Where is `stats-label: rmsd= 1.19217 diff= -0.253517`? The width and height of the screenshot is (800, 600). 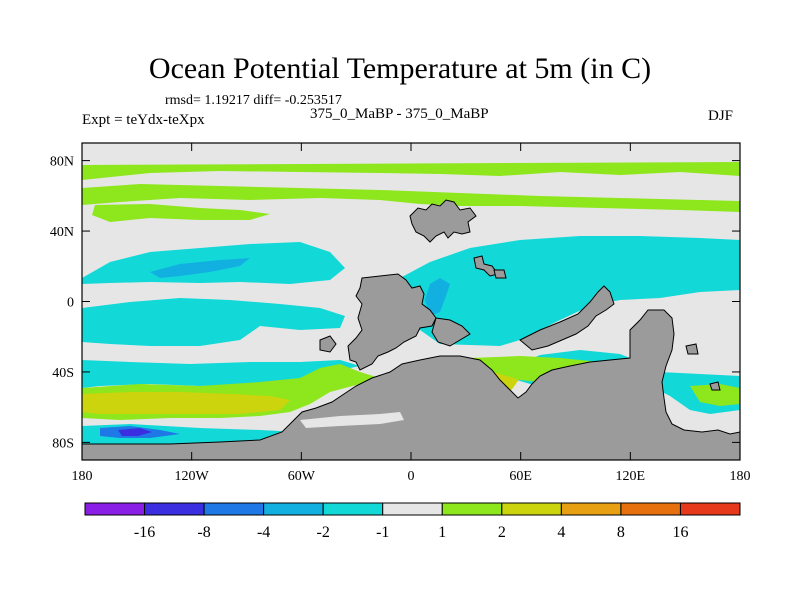 stats-label: rmsd= 1.19217 diff= -0.253517 is located at coordinates (253, 100).